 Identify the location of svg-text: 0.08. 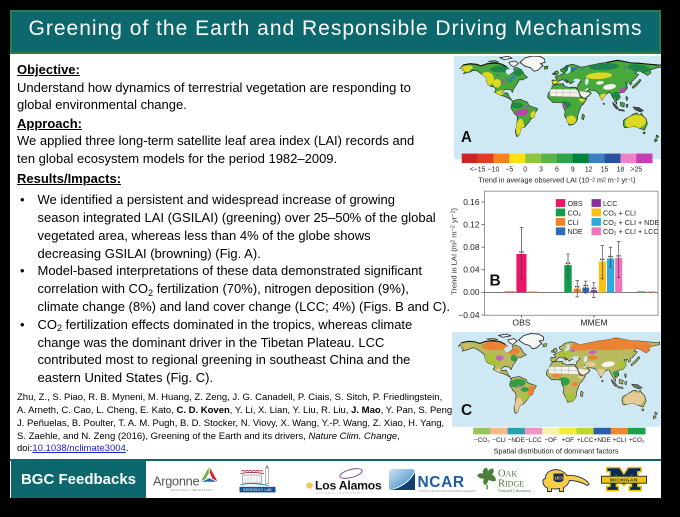
(471, 247).